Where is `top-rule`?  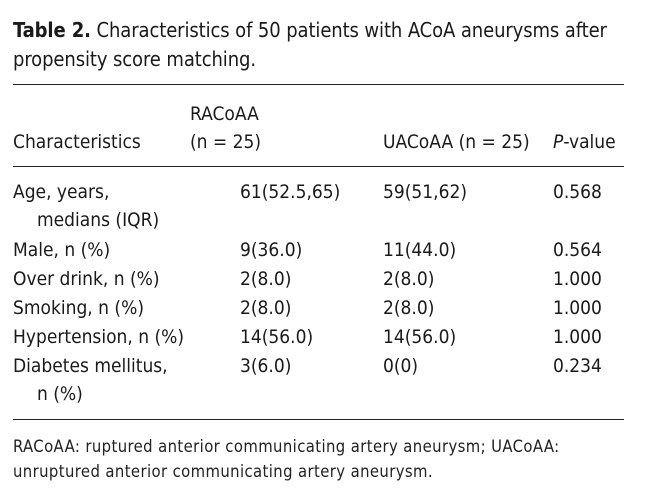 top-rule is located at coordinates (318, 84).